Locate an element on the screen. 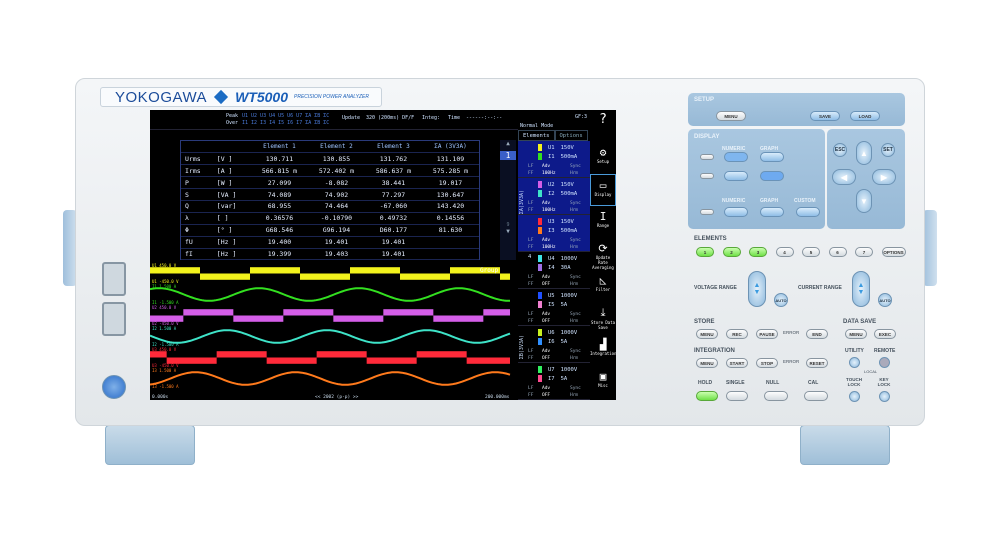 The height and width of the screenshot is (540, 1000). last-page: 9 is located at coordinates (508, 225).